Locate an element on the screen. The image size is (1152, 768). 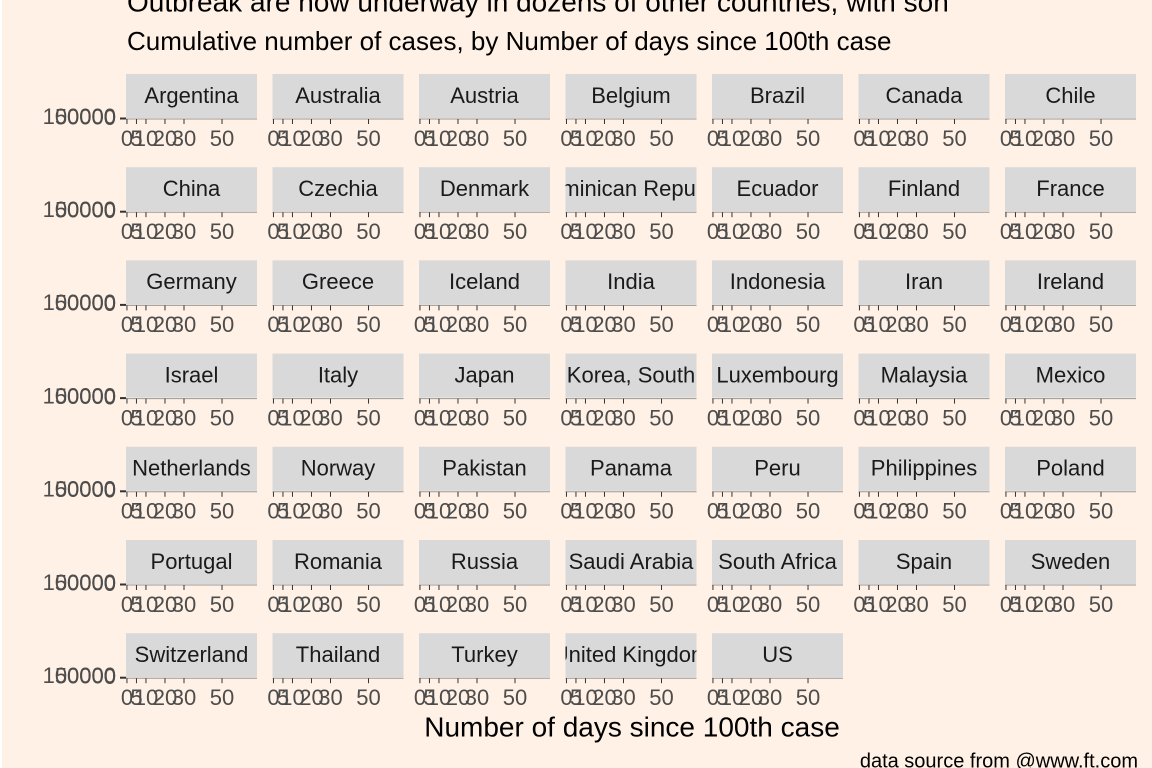
facet-label: Philippines is located at coordinates (924, 468).